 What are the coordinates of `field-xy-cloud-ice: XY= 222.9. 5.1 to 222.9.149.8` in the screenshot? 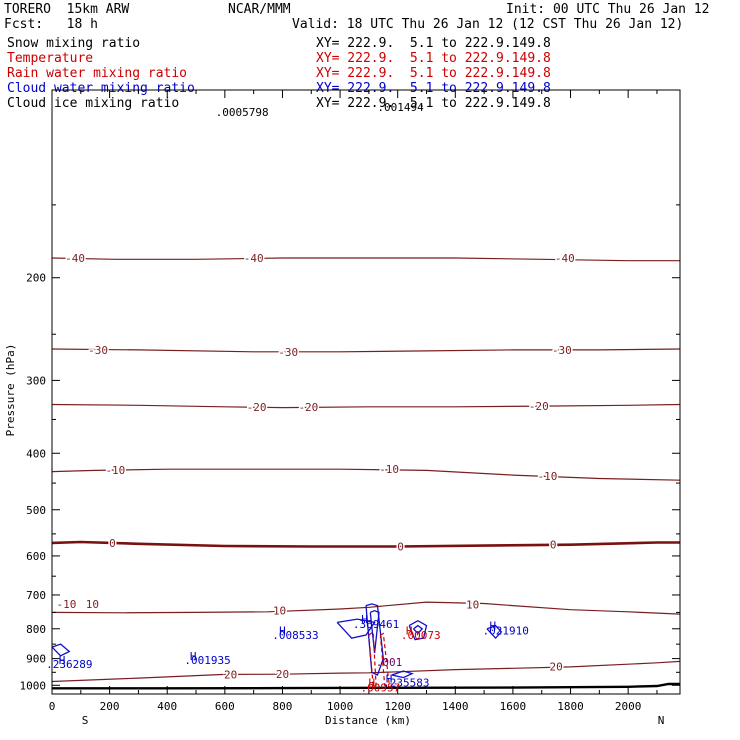 It's located at (433, 103).